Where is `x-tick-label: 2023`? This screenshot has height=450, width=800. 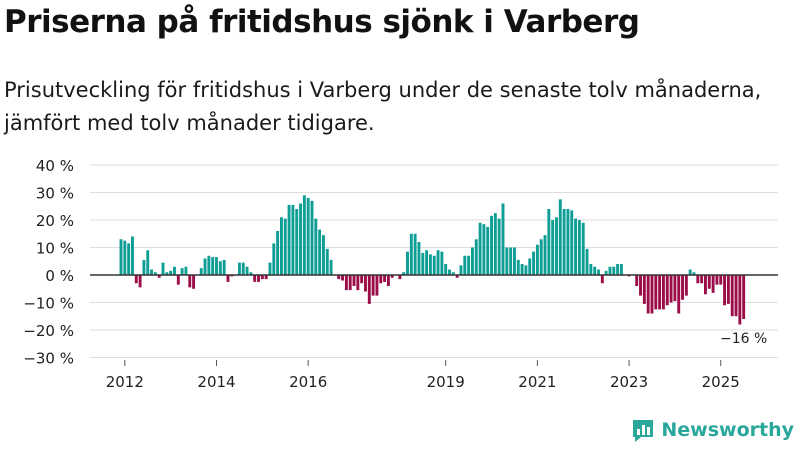 x-tick-label: 2023 is located at coordinates (629, 382).